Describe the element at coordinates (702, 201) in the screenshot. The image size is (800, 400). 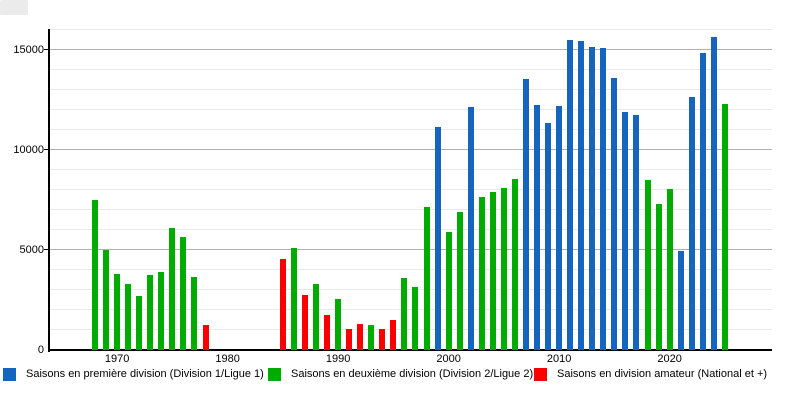
I see `bar-division1-2023` at that location.